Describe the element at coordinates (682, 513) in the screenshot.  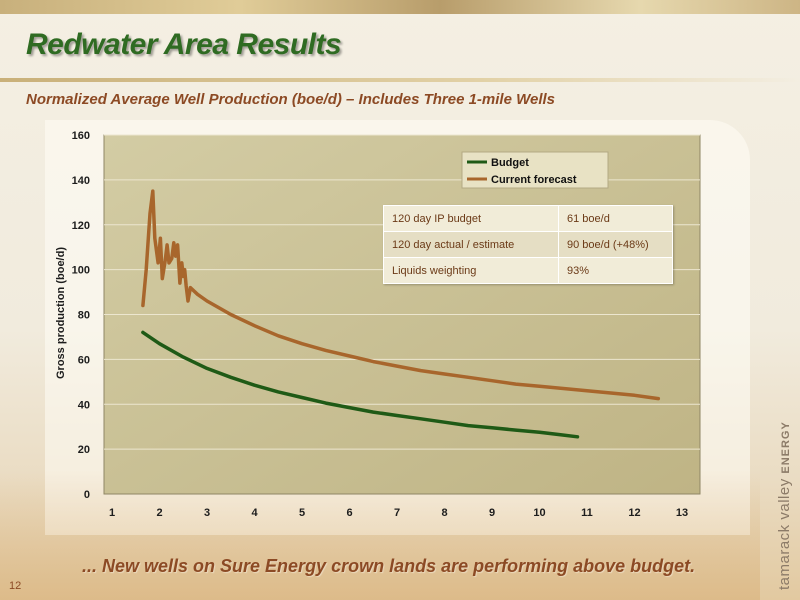
I see `x-tick-label: 13` at that location.